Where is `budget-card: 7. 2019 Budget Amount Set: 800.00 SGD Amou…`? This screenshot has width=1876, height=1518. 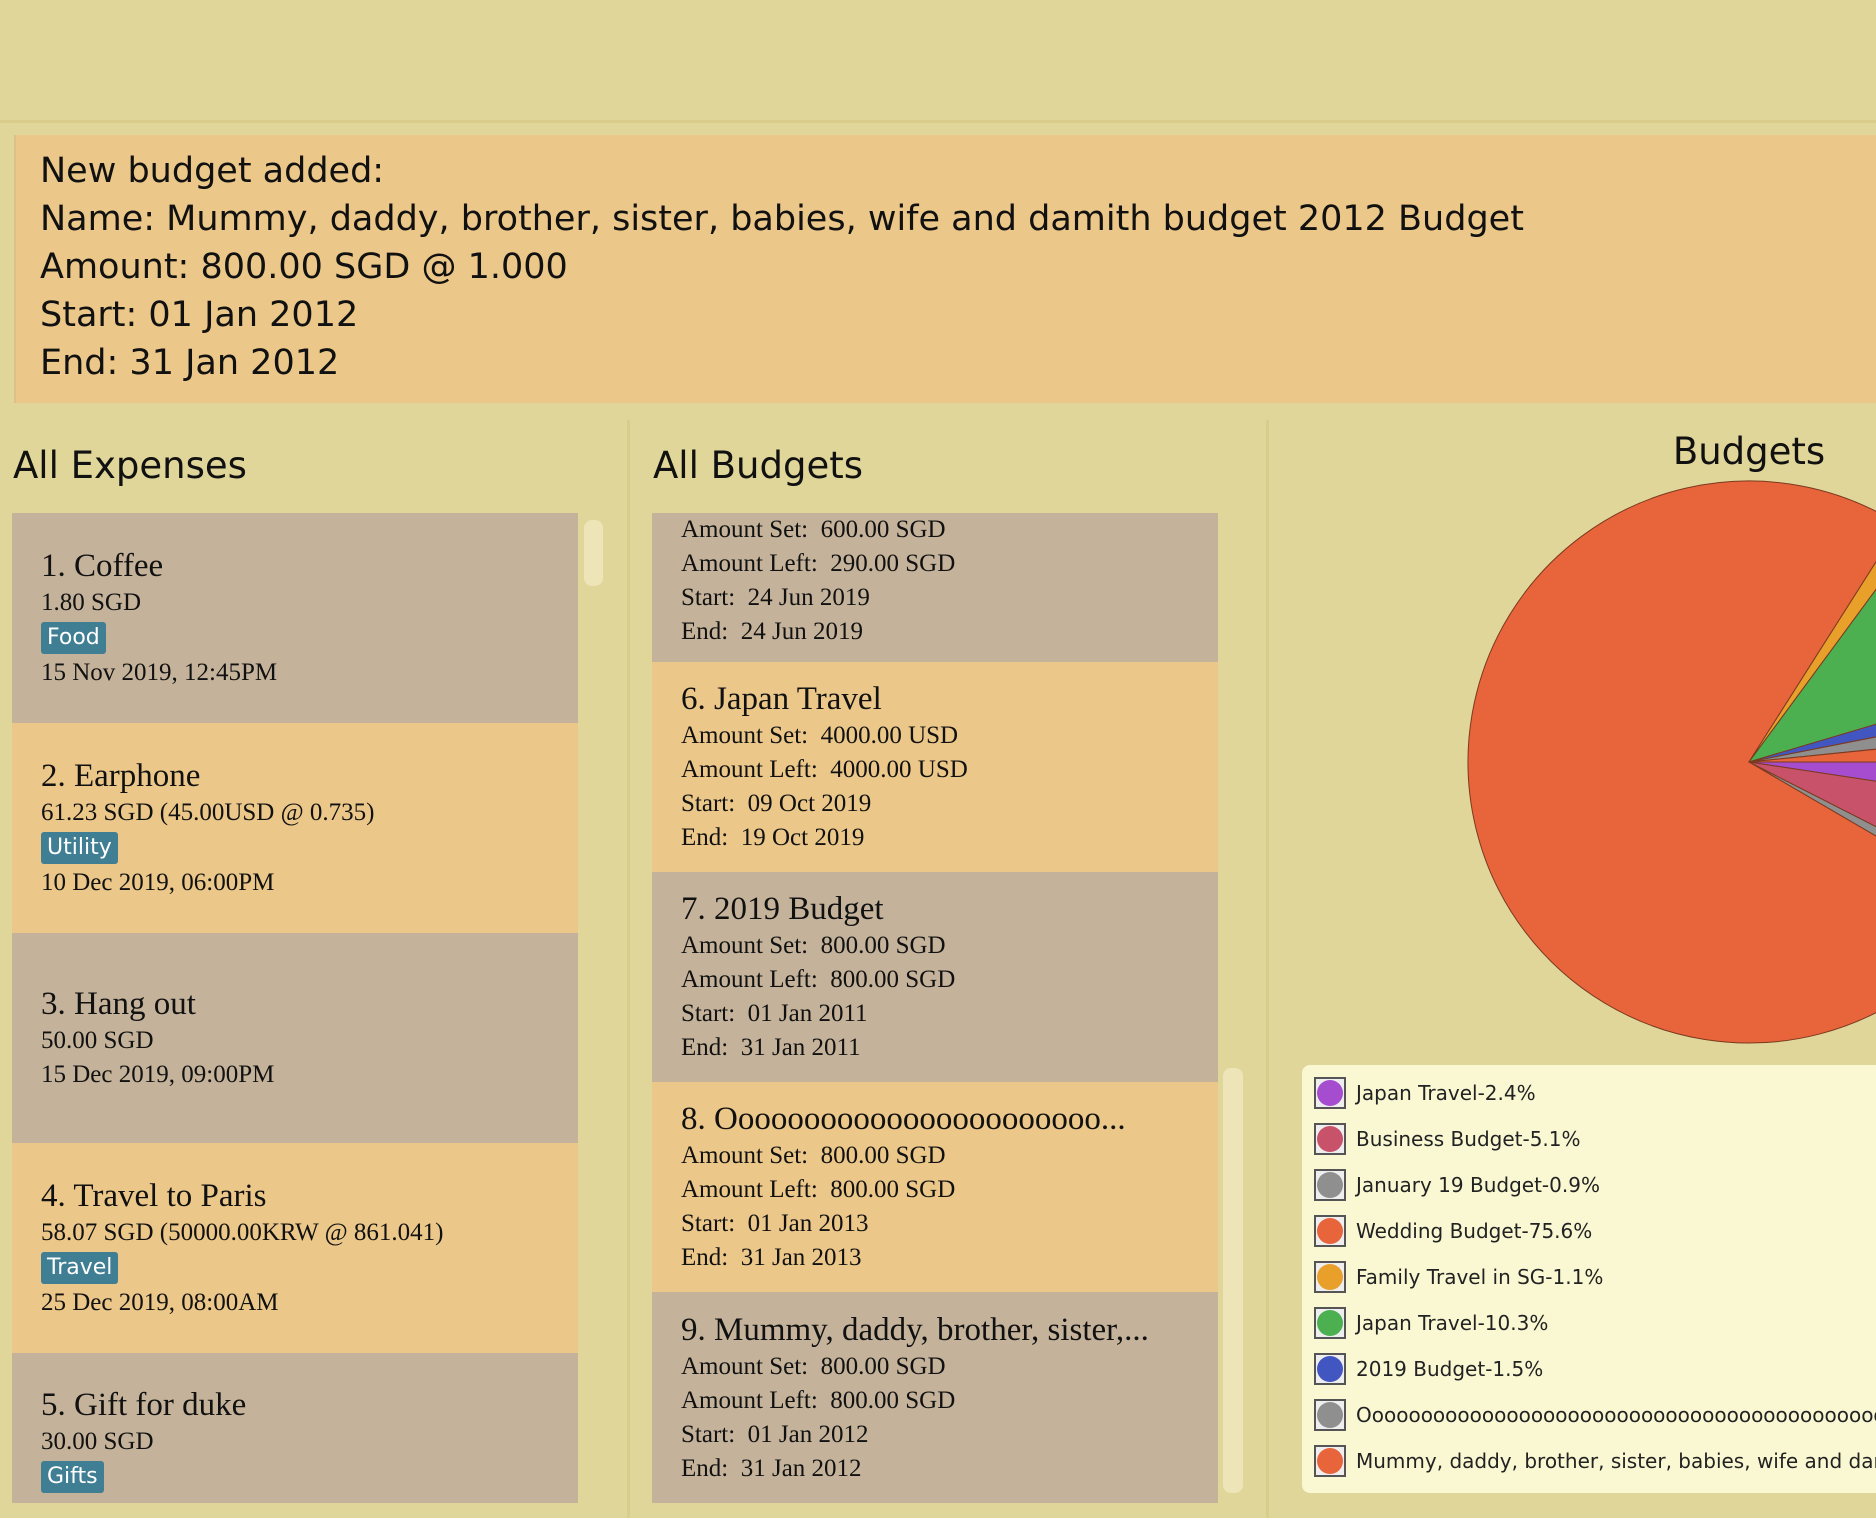
budget-card: 7. 2019 Budget Amount Set: 800.00 SGD Amou… is located at coordinates (935, 977).